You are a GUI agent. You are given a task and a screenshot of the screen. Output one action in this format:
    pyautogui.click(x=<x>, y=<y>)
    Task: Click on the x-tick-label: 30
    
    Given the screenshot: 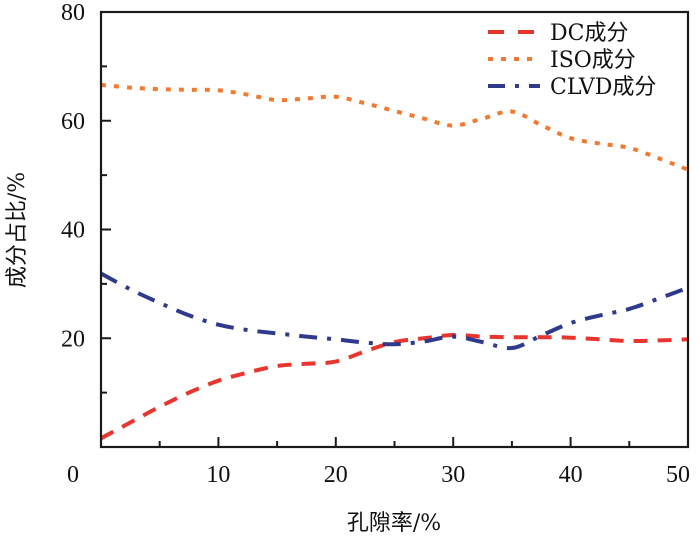 What is the action you would take?
    pyautogui.click(x=453, y=475)
    